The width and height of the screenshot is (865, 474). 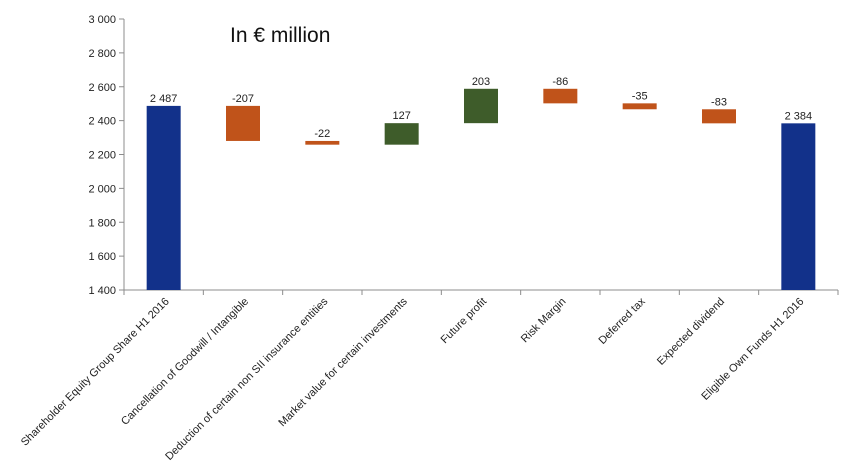 I want to click on y-tick-label: 3 000, so click(x=102, y=20).